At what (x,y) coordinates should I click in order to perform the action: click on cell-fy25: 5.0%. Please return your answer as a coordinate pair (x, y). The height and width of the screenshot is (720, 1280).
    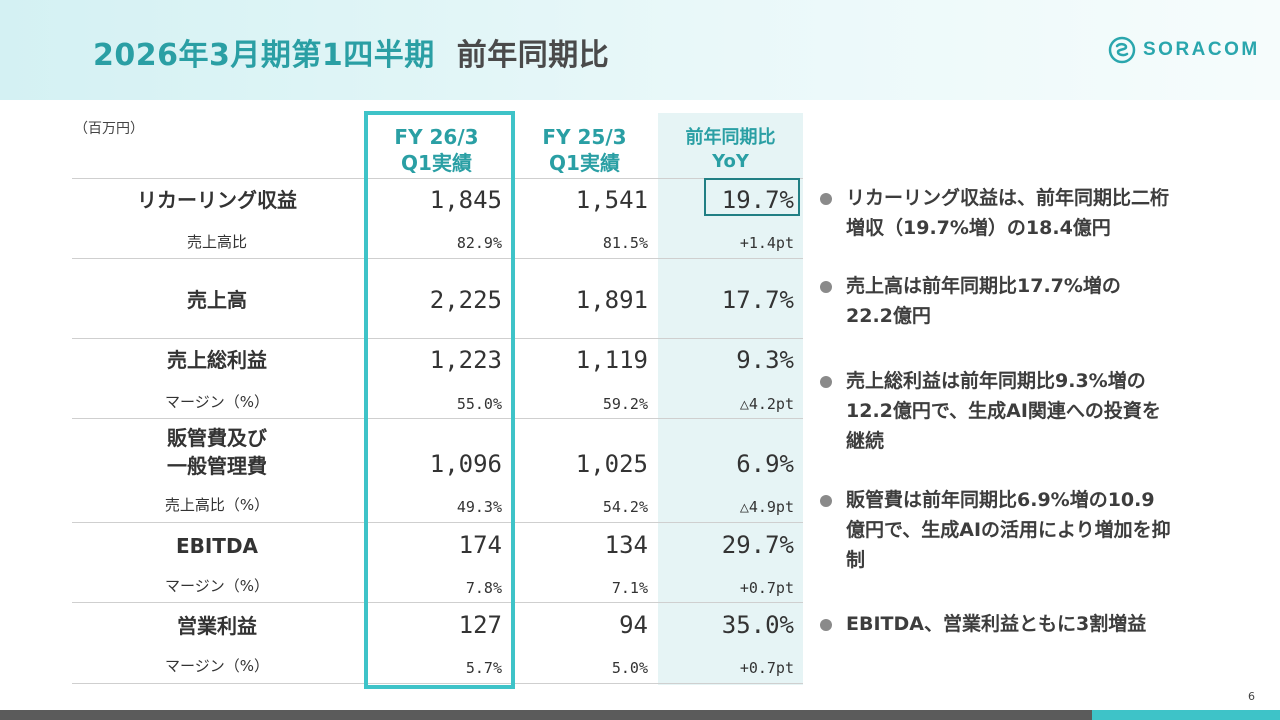
    Looking at the image, I should click on (629, 668).